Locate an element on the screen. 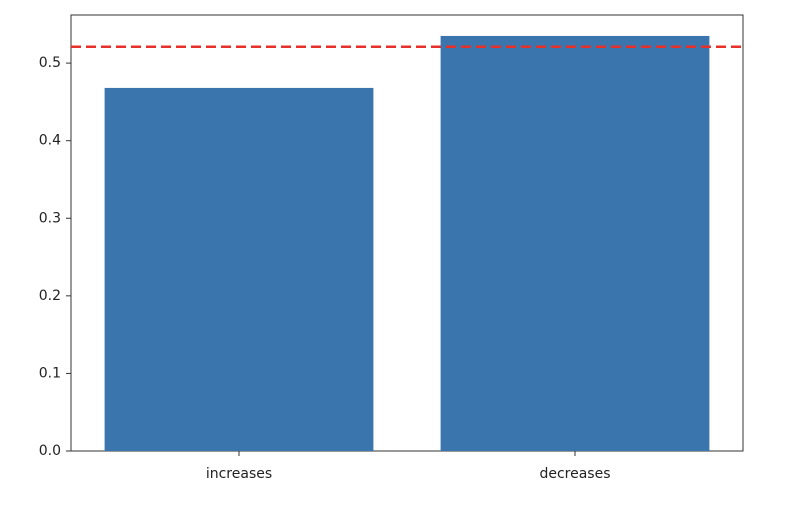 This screenshot has width=794, height=510. y-tick-label: 0.3 is located at coordinates (50, 218).